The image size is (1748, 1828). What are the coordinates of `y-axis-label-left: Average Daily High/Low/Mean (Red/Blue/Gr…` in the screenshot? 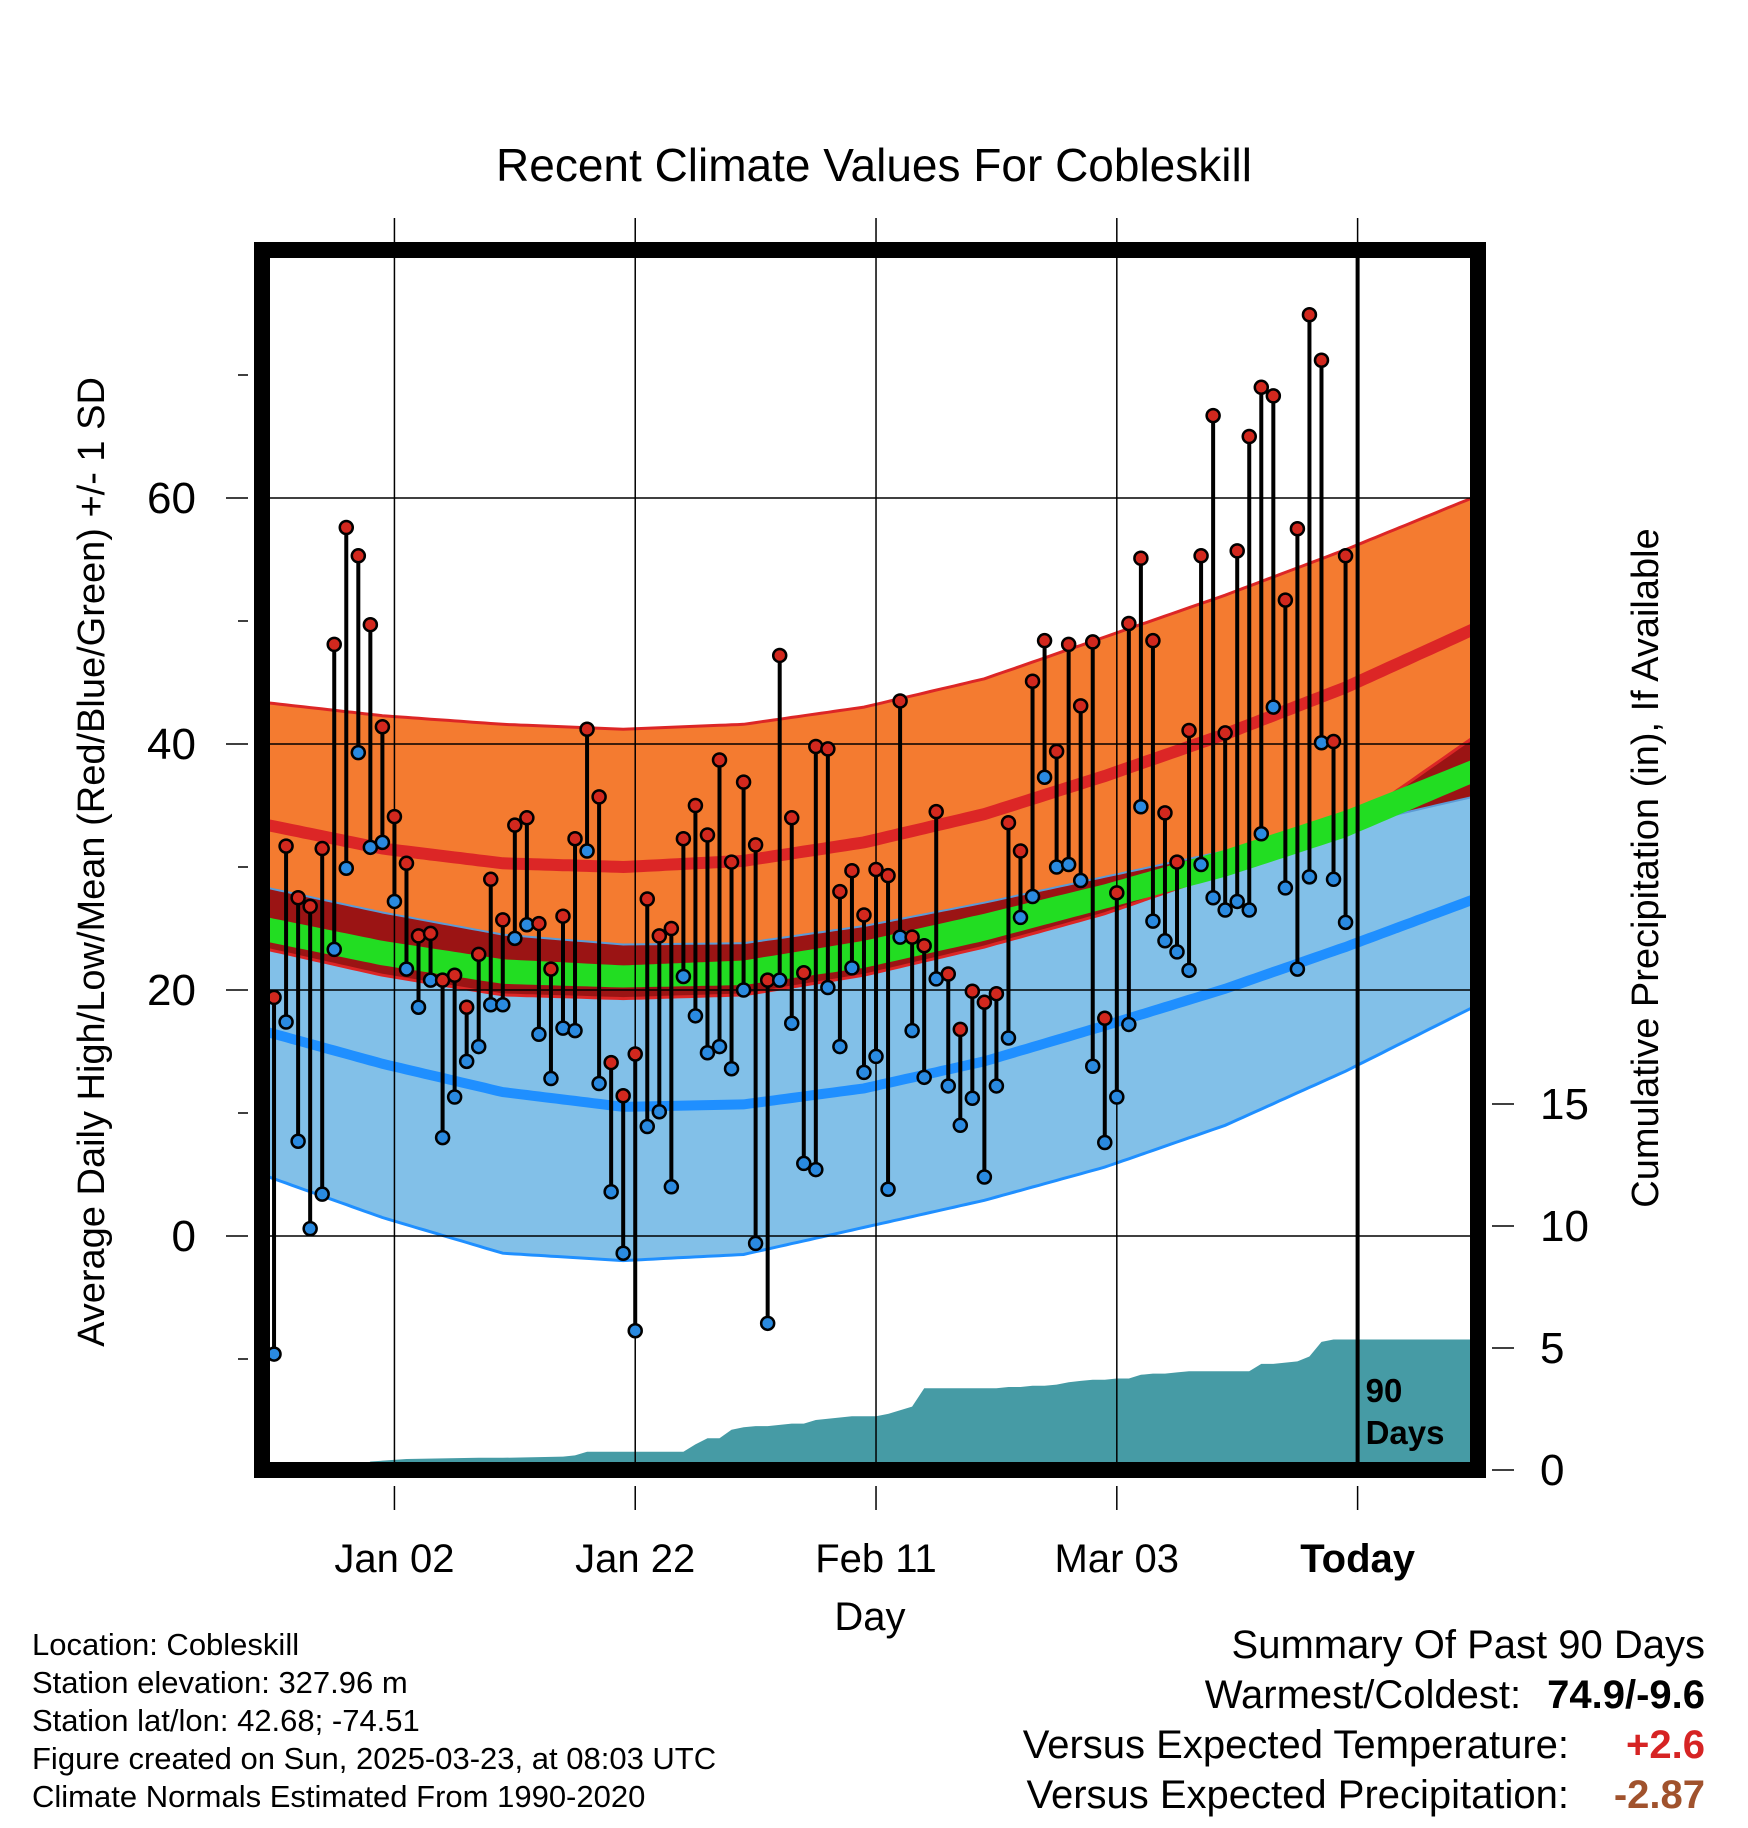 It's located at (92, 862).